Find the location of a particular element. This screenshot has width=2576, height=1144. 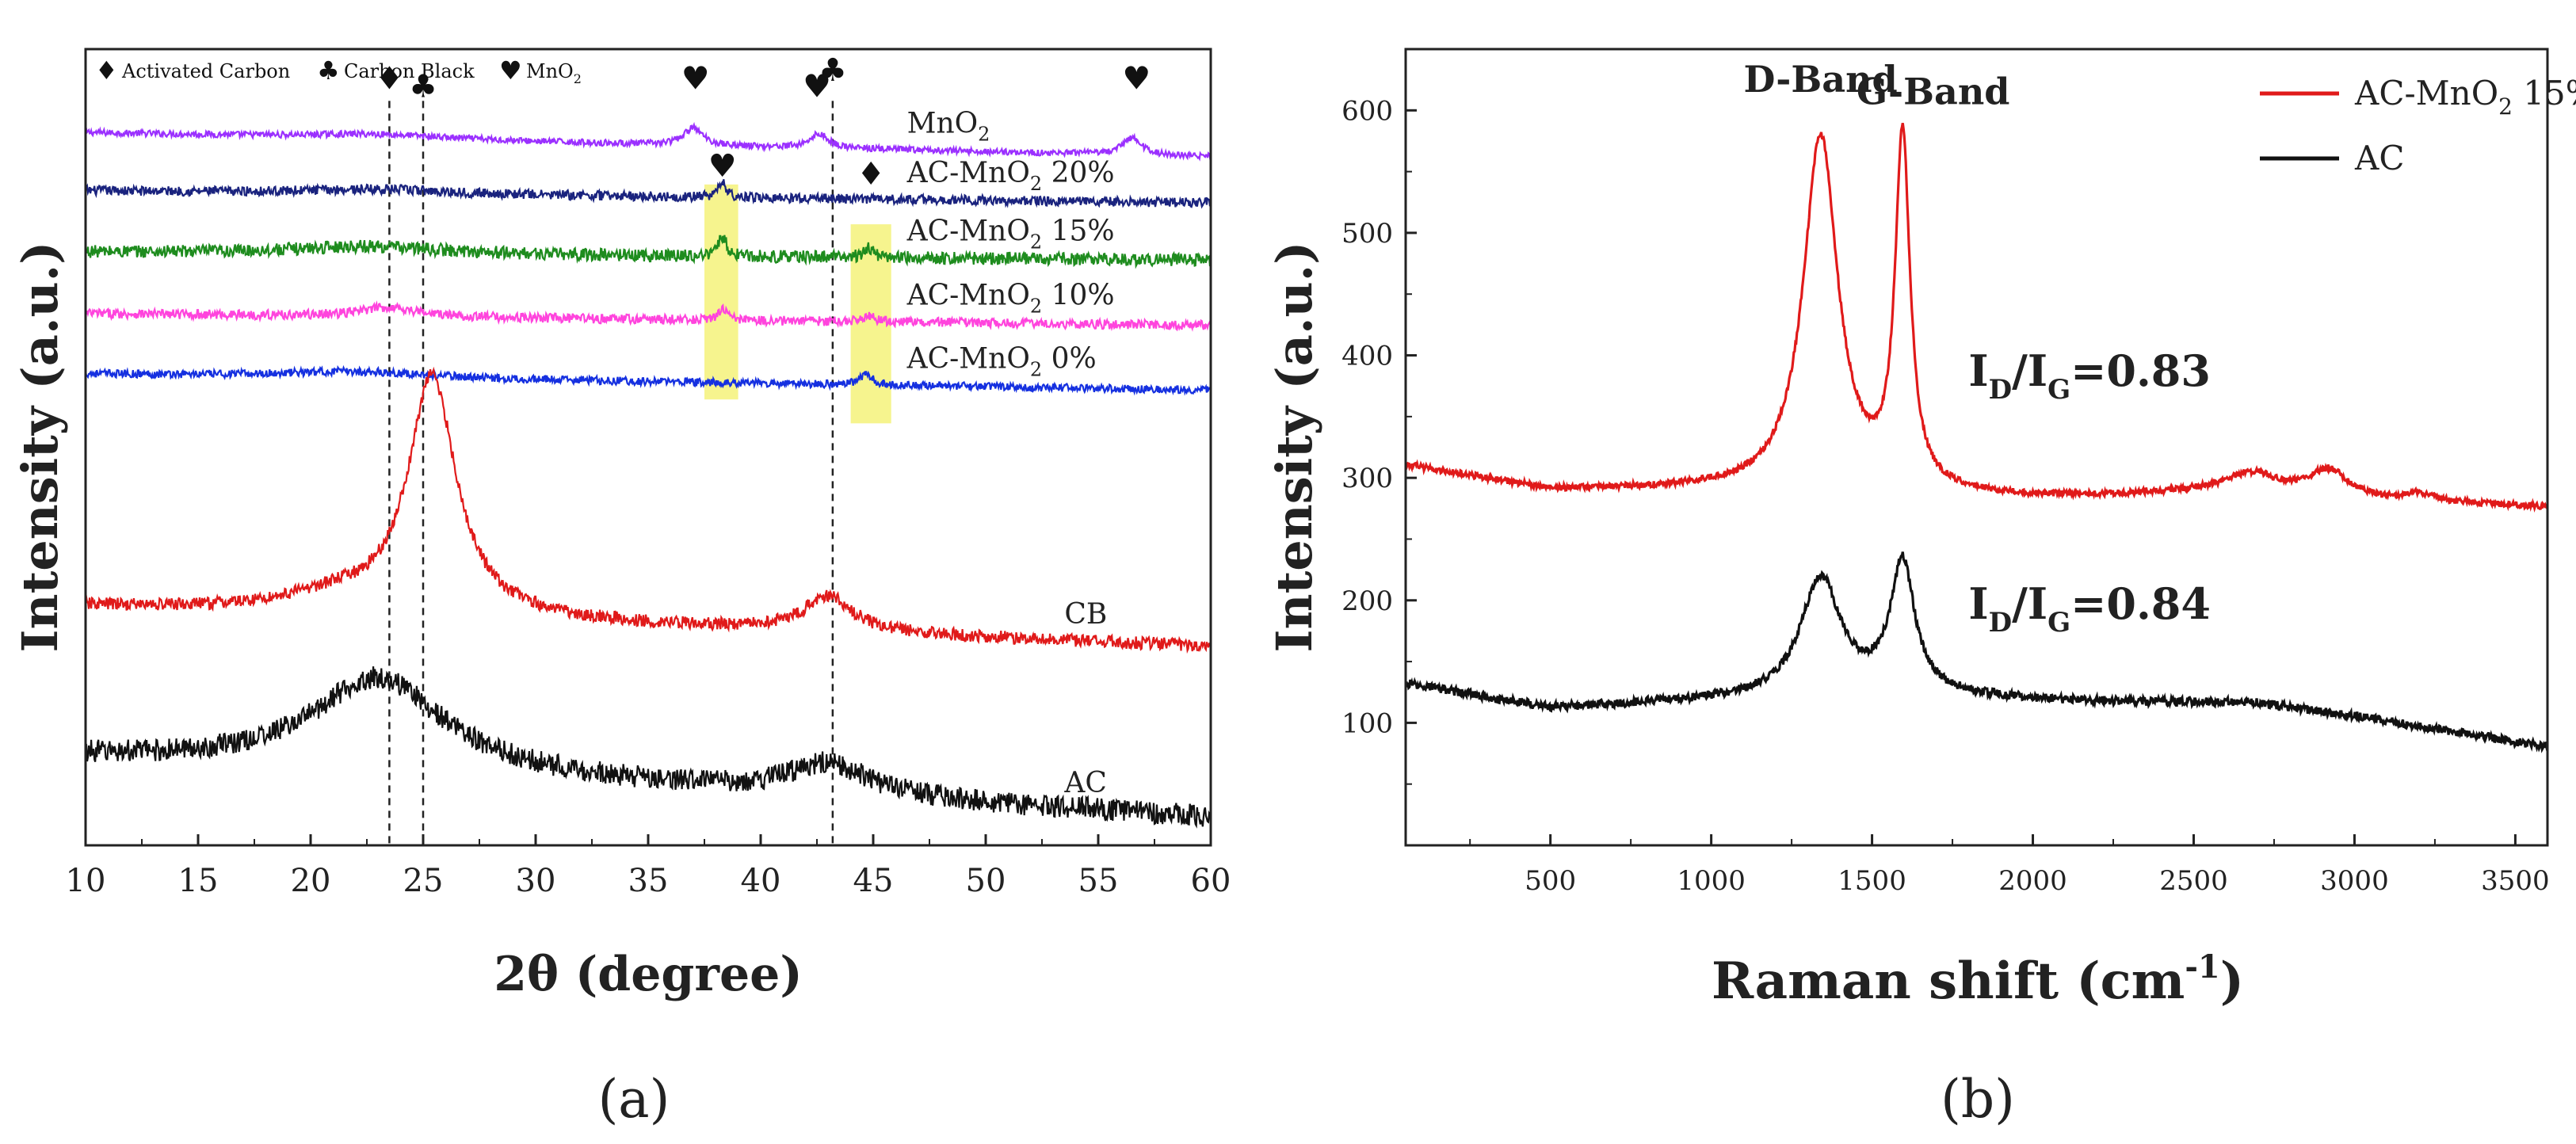

legend-label: Activated Carbon is located at coordinates (205, 71).